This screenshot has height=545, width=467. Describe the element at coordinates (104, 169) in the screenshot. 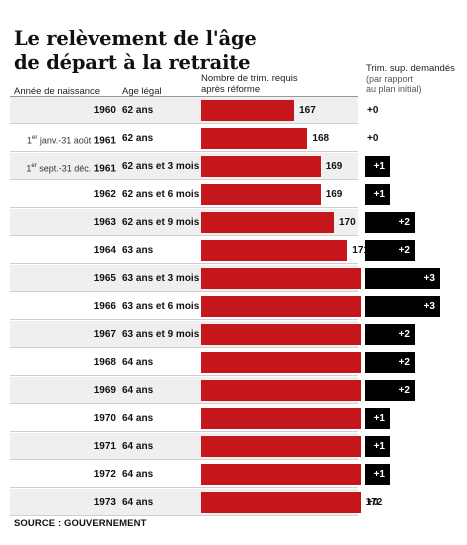

I see `birth-year-number: 1961` at that location.